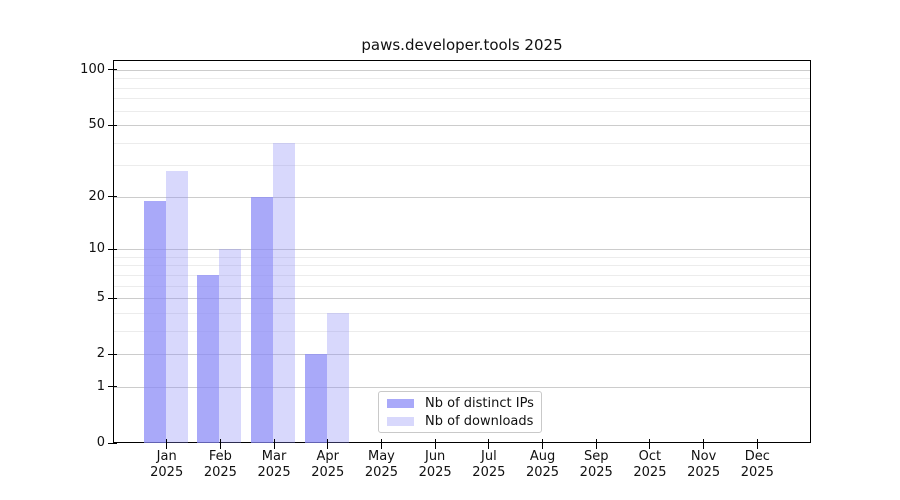 The width and height of the screenshot is (900, 500). Describe the element at coordinates (96, 125) in the screenshot. I see `y-tick-label: 50` at that location.